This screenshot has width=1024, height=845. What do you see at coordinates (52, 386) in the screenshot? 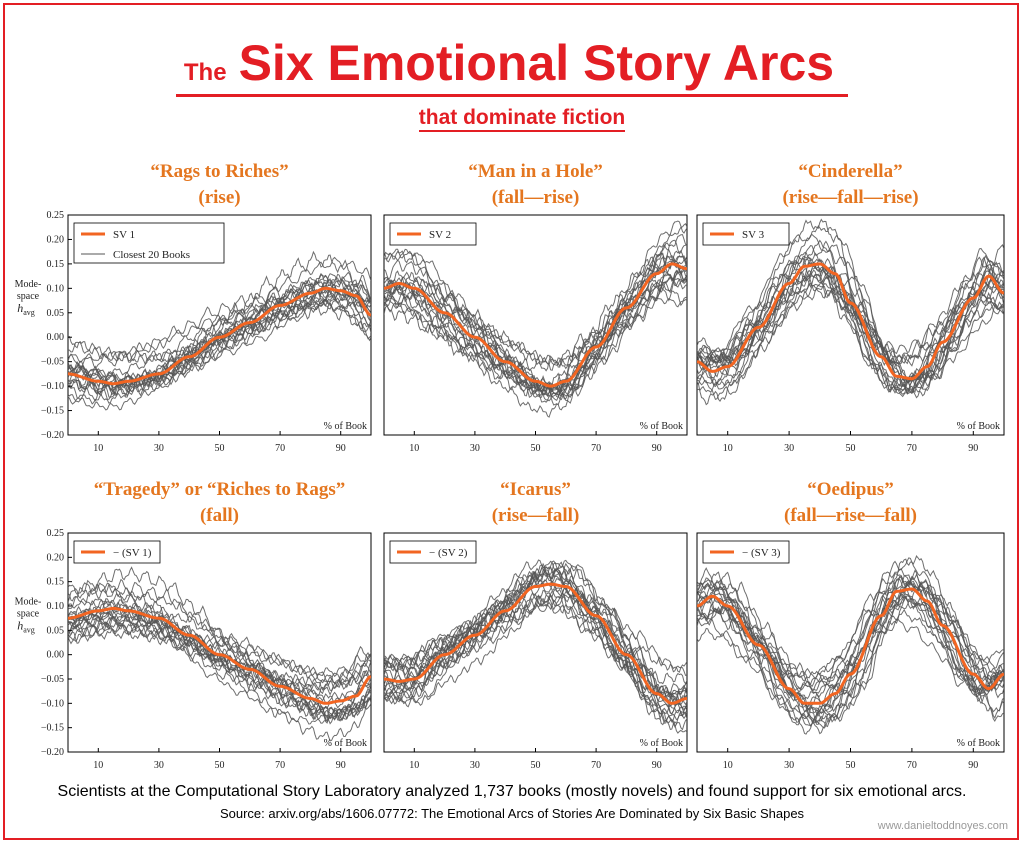
I see `y-tick-label: −0.10` at bounding box center [52, 386].